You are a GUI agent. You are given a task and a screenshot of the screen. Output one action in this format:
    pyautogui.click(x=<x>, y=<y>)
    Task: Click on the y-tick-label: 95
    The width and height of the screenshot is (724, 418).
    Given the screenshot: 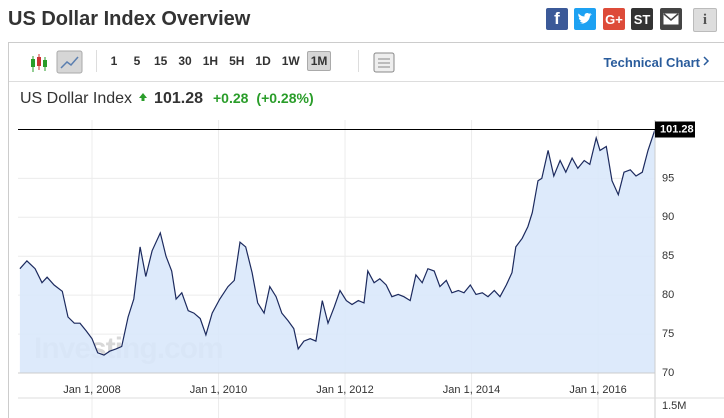 What is the action you would take?
    pyautogui.click(x=668, y=178)
    